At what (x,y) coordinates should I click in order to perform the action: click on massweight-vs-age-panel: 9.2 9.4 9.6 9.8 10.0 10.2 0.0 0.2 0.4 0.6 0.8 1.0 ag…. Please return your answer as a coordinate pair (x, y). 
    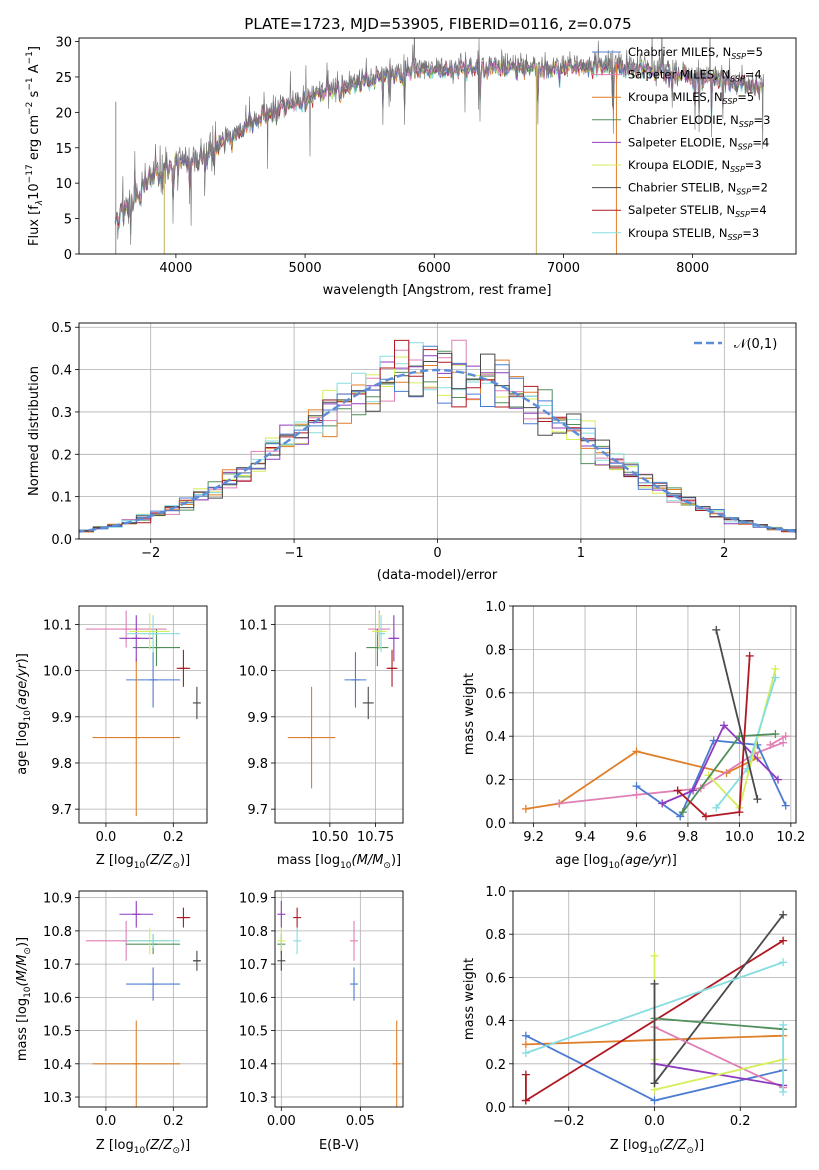
    Looking at the image, I should click on (633, 735).